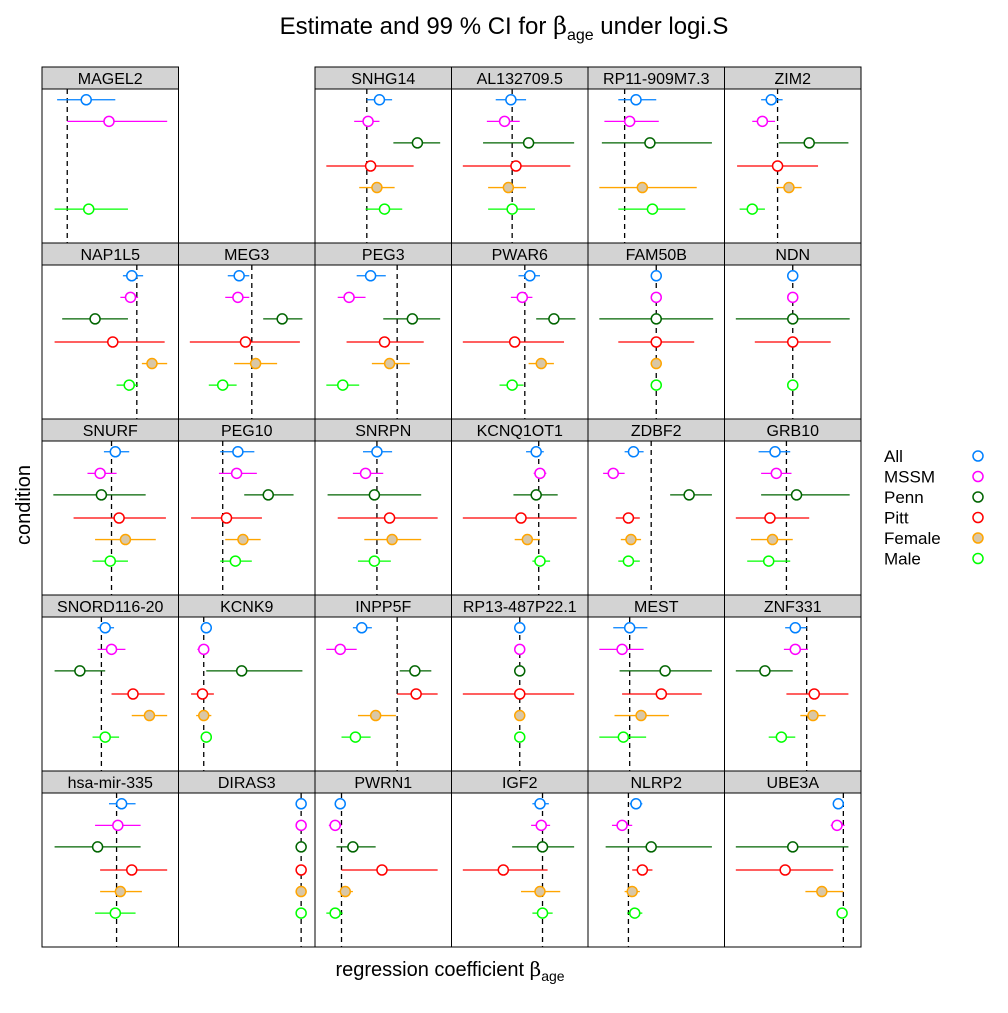 This screenshot has height=1013, width=1008. What do you see at coordinates (110, 79) in the screenshot?
I see `strip-label: MAGEL2` at bounding box center [110, 79].